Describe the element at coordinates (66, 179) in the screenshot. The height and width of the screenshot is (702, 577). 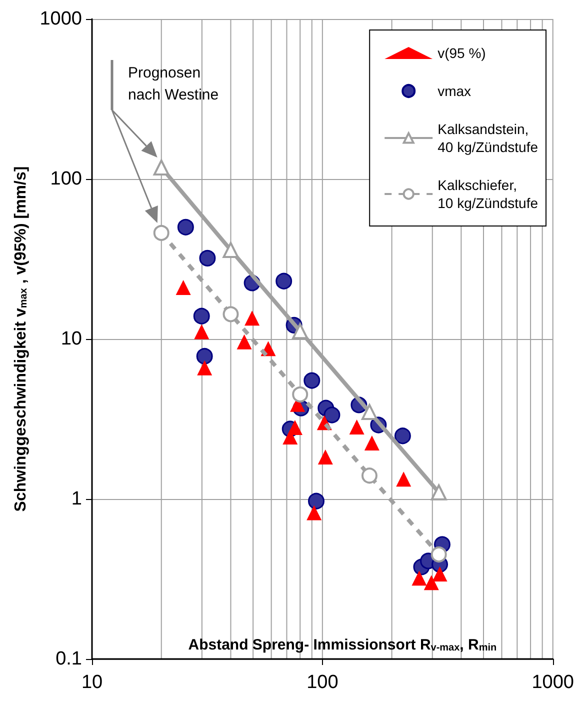
I see `y-tick-label: 100` at that location.